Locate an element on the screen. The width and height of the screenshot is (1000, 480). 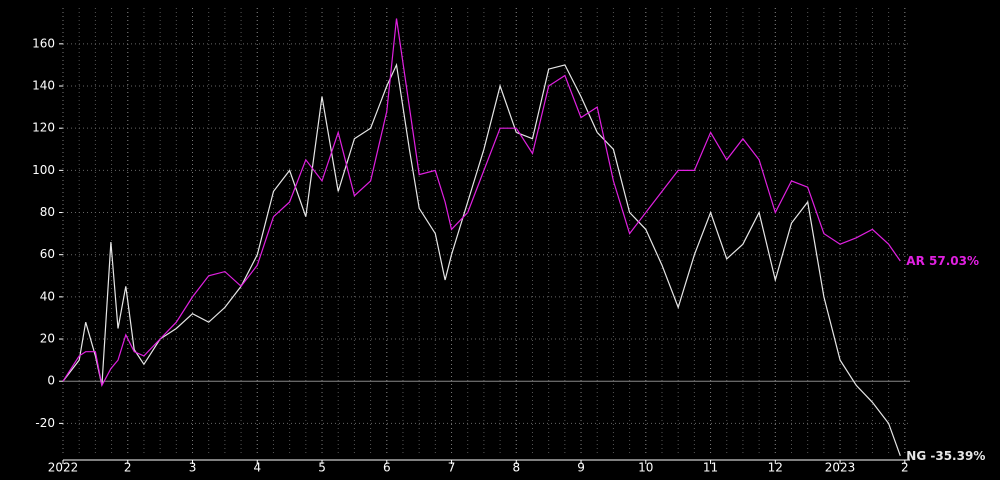
x-tick-label: 11 is located at coordinates (710, 468).